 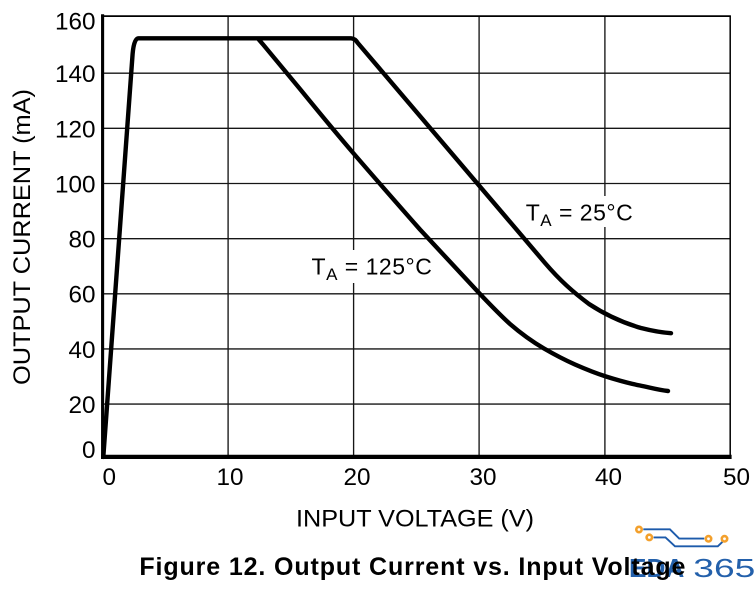 I want to click on svg-text: 120, so click(x=75, y=129).